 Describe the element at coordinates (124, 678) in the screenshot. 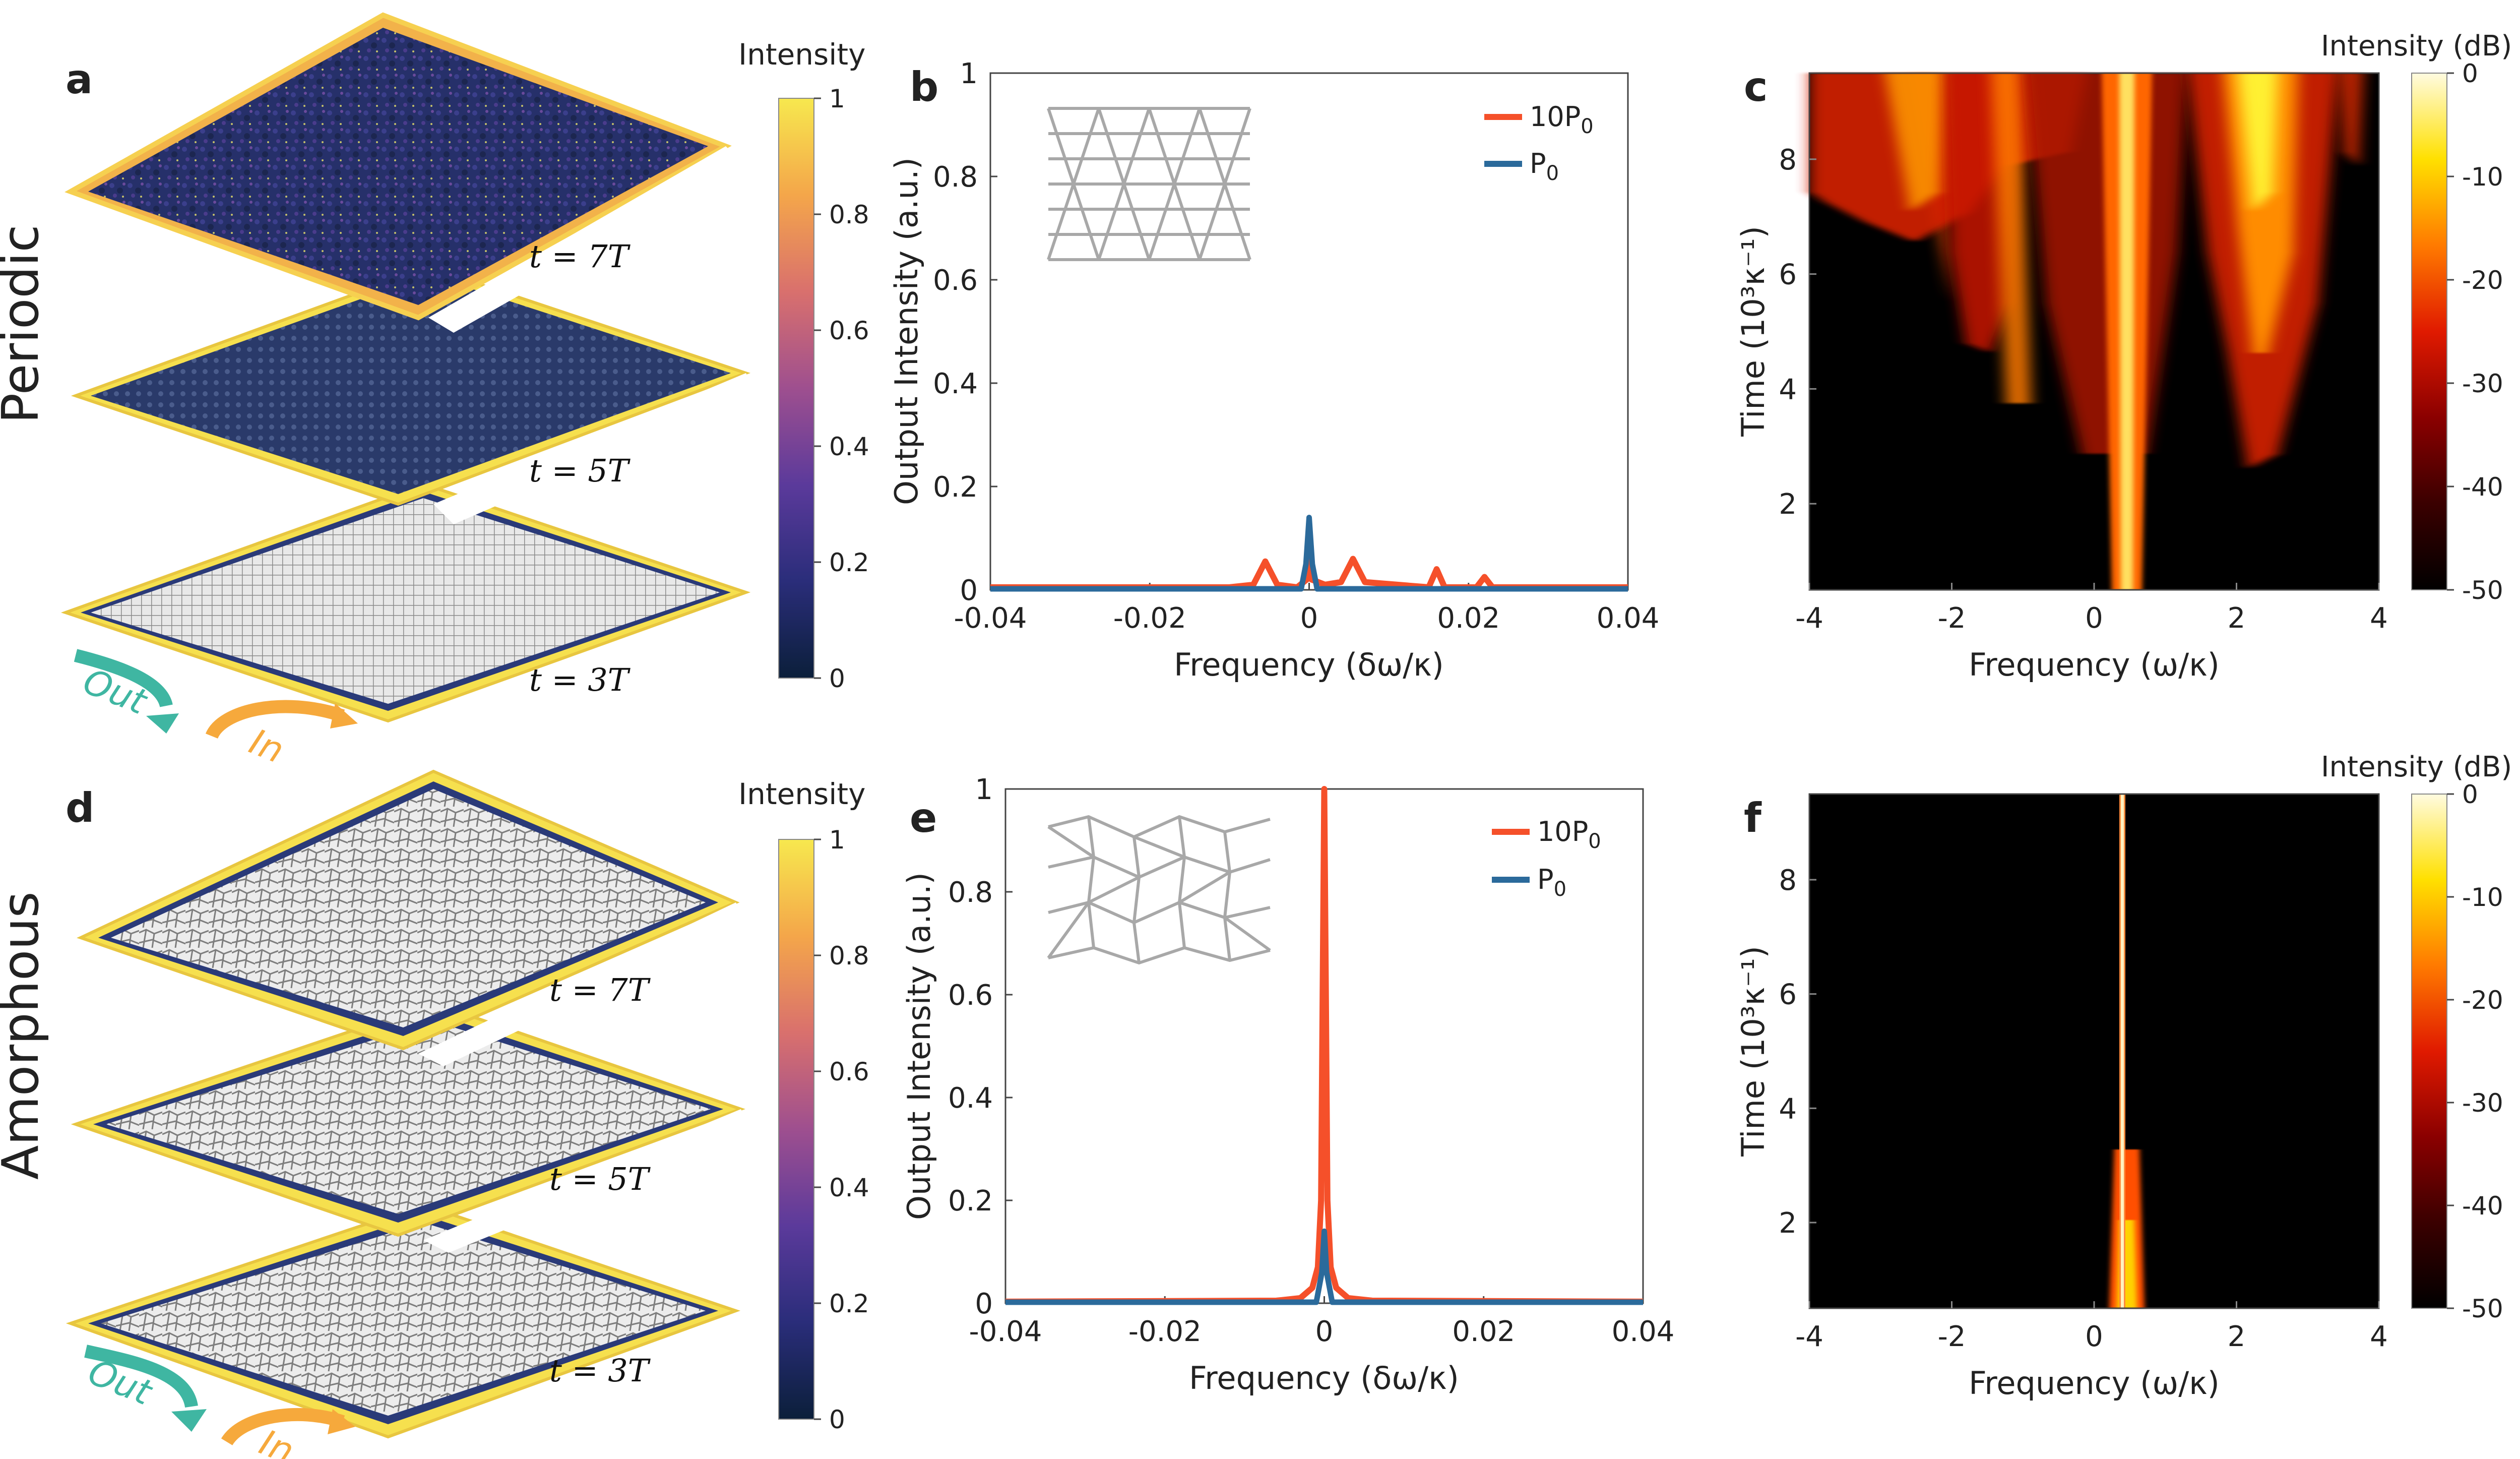

I see `out-arrow-a` at that location.